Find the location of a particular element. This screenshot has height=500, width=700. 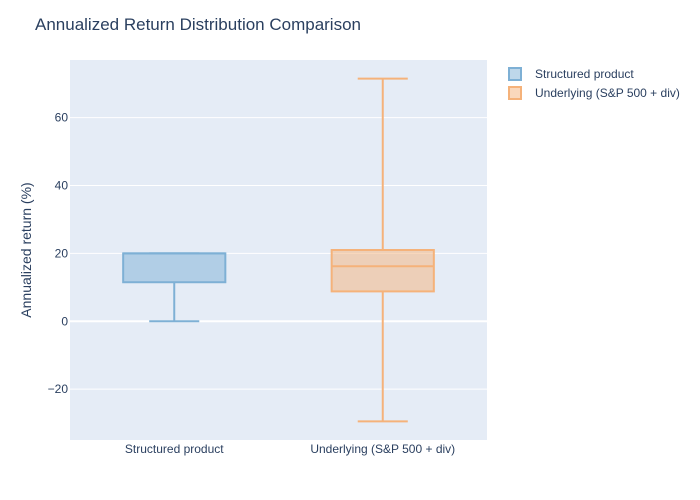

legend-label: Structured product is located at coordinates (584, 74).